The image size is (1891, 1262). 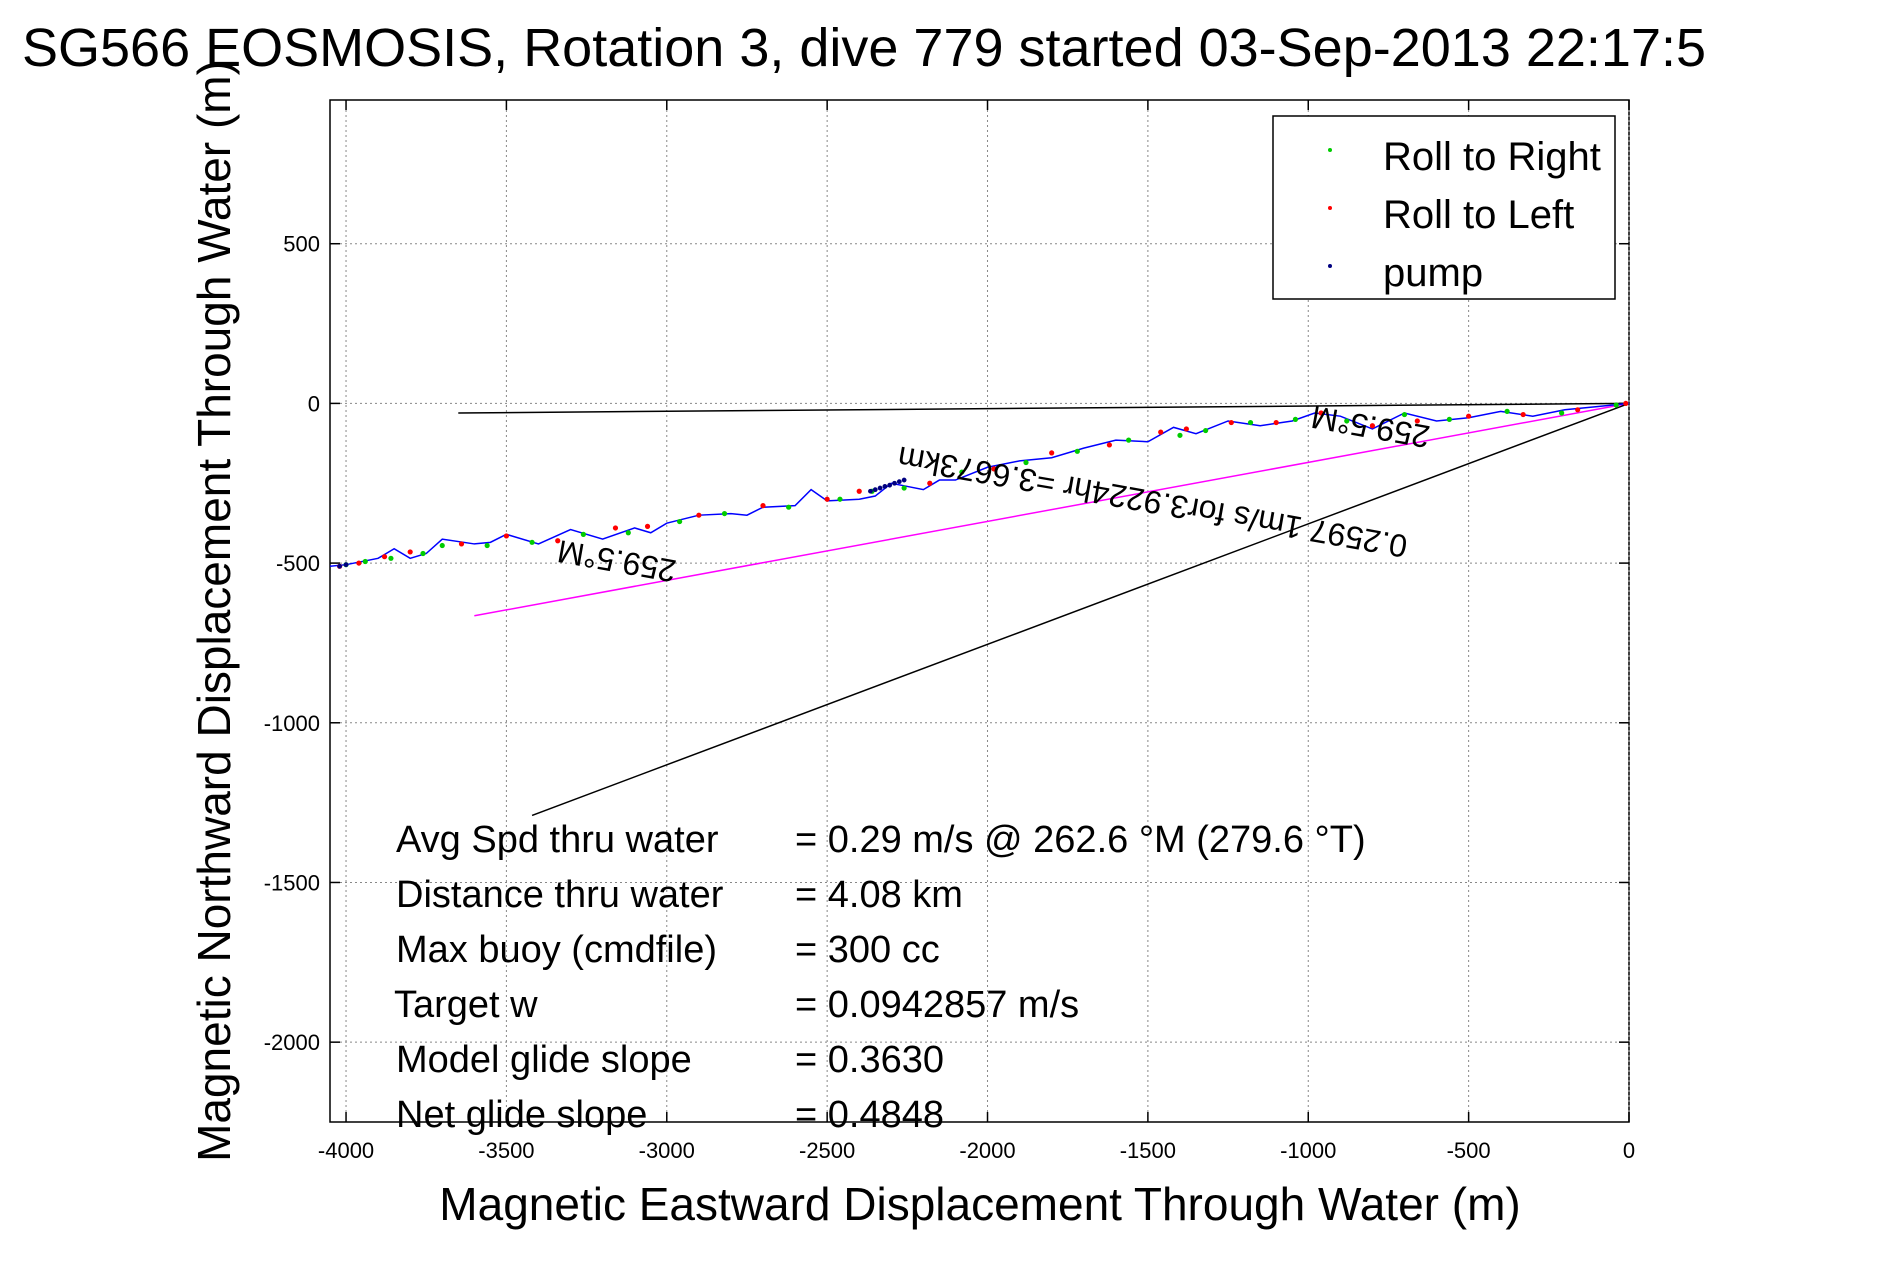 I want to click on stat-value-net-glide: = 0.4848, so click(x=869, y=1115).